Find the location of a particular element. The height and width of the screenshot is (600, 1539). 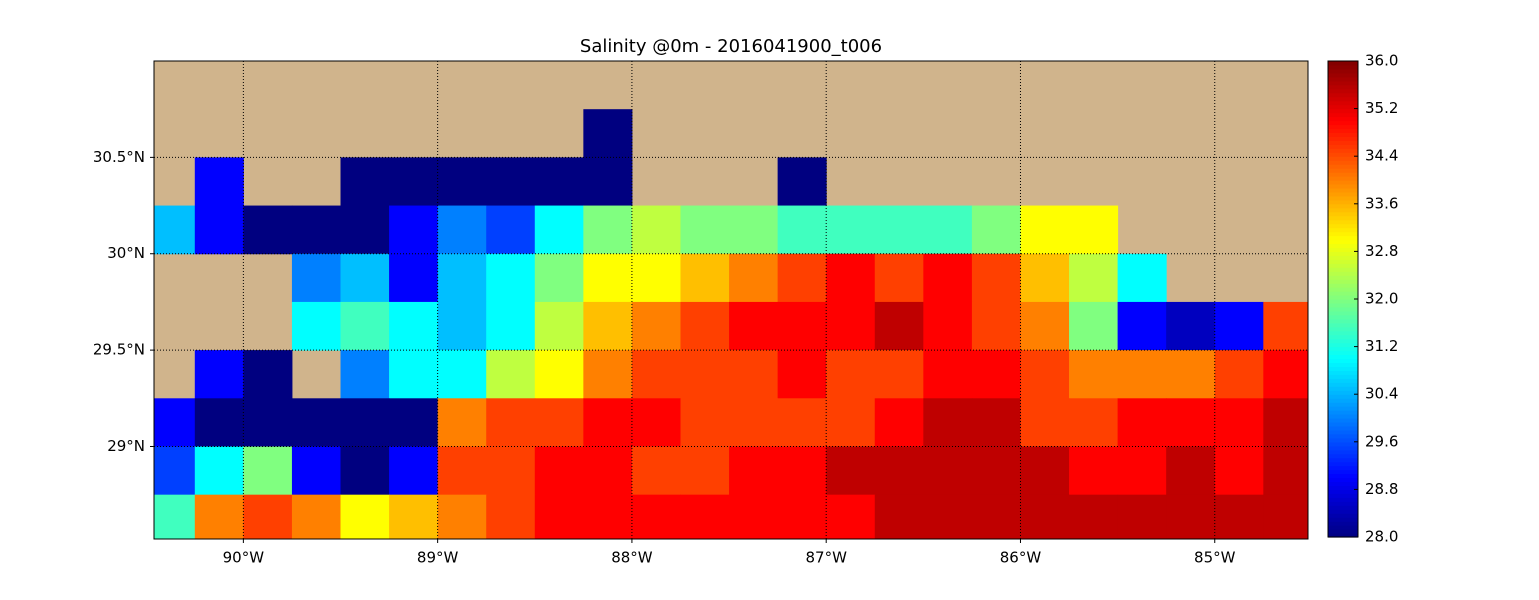

y-tick-label: 29°N is located at coordinates (126, 446).